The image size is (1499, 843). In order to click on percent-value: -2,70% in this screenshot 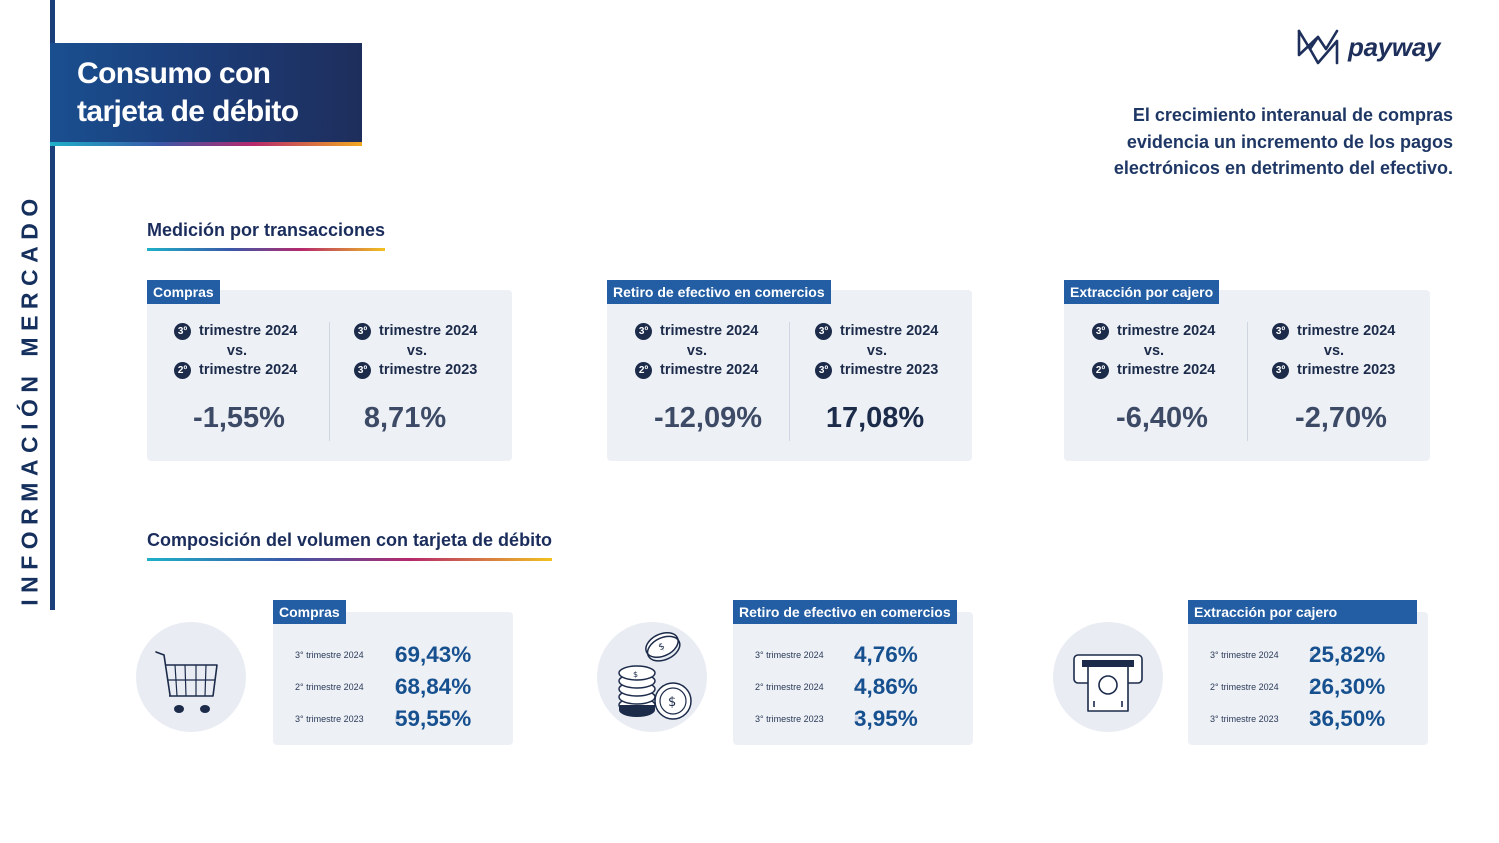, I will do `click(1341, 418)`.